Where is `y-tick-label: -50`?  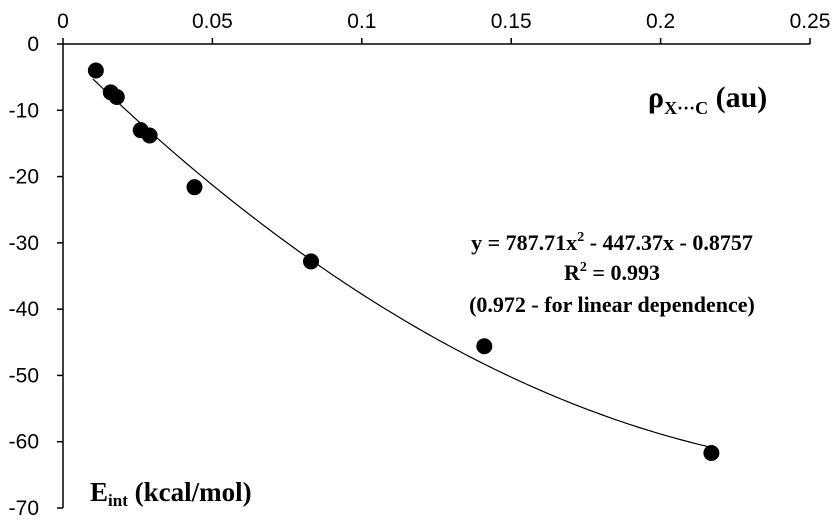 y-tick-label: -50 is located at coordinates (24, 375).